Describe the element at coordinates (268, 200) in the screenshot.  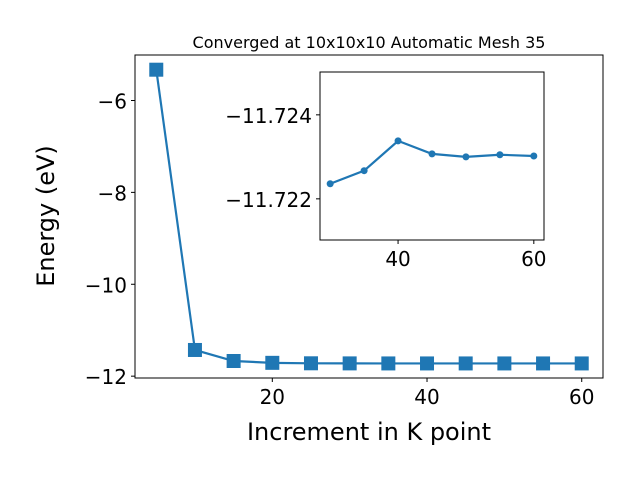
I see `y-tick-label: −11.722` at that location.